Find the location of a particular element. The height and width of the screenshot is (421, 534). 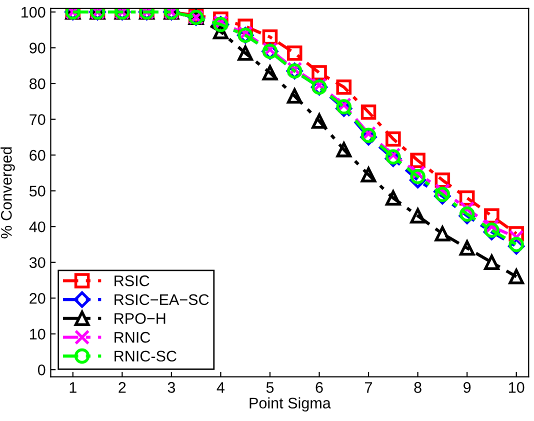

y-tick-label: 100 is located at coordinates (34, 12).